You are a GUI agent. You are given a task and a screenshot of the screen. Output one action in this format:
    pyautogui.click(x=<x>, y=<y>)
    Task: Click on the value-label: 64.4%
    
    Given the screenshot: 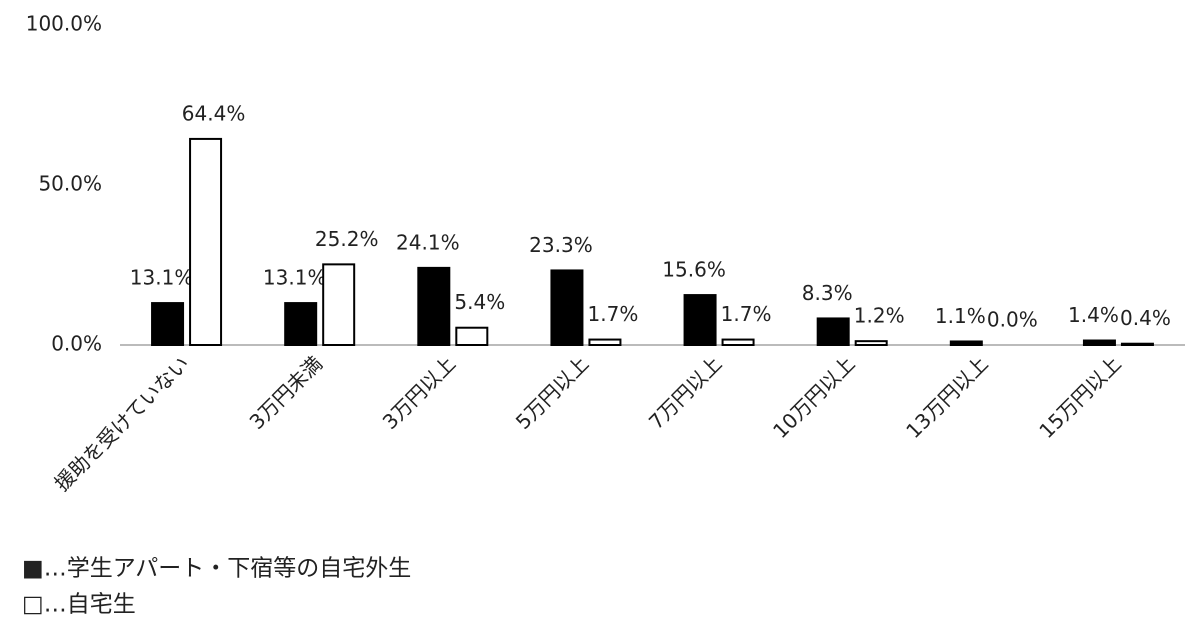 What is the action you would take?
    pyautogui.click(x=214, y=113)
    